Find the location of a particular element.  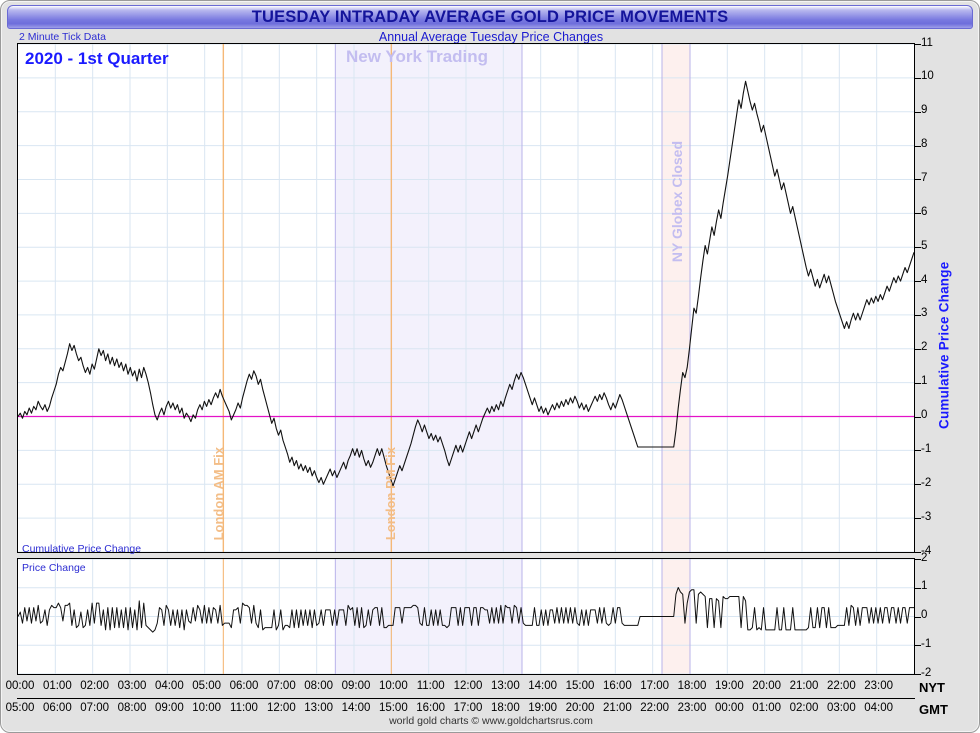

x-tick-label-nyt: 12:00 is located at coordinates (468, 686).